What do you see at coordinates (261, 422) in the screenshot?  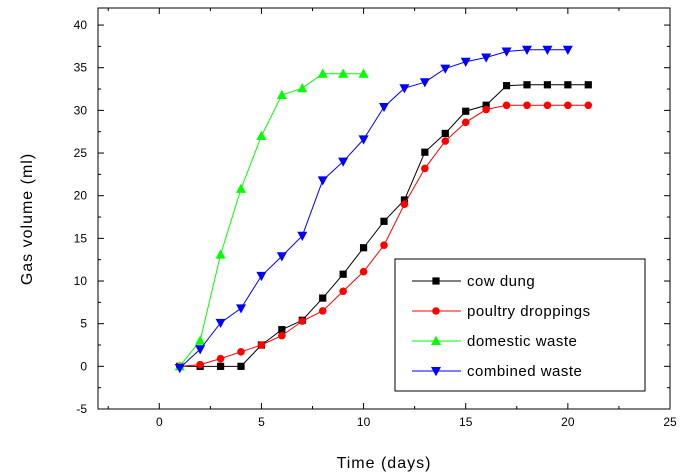 I see `x-tick-label: 5` at bounding box center [261, 422].